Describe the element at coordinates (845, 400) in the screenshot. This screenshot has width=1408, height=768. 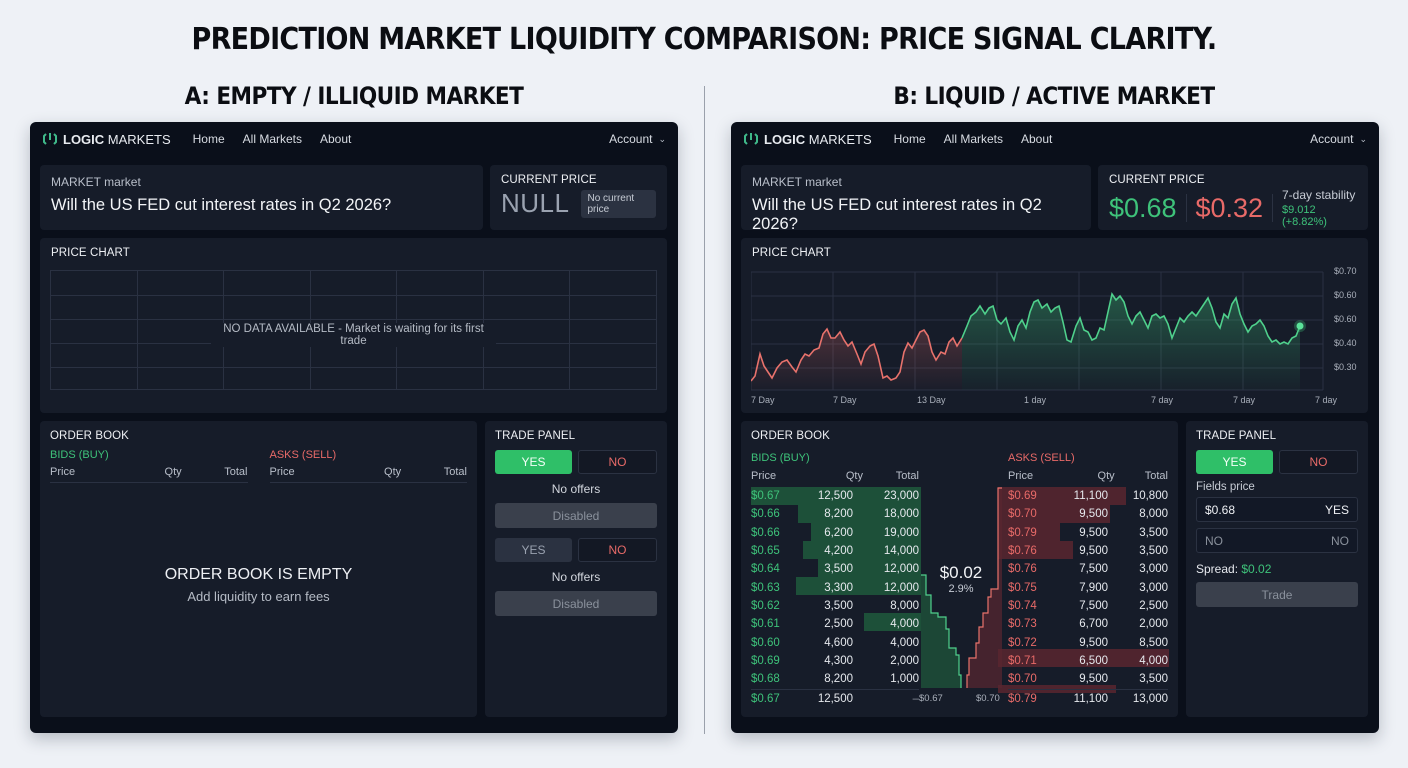
I see `x-tick: 7 Day` at that location.